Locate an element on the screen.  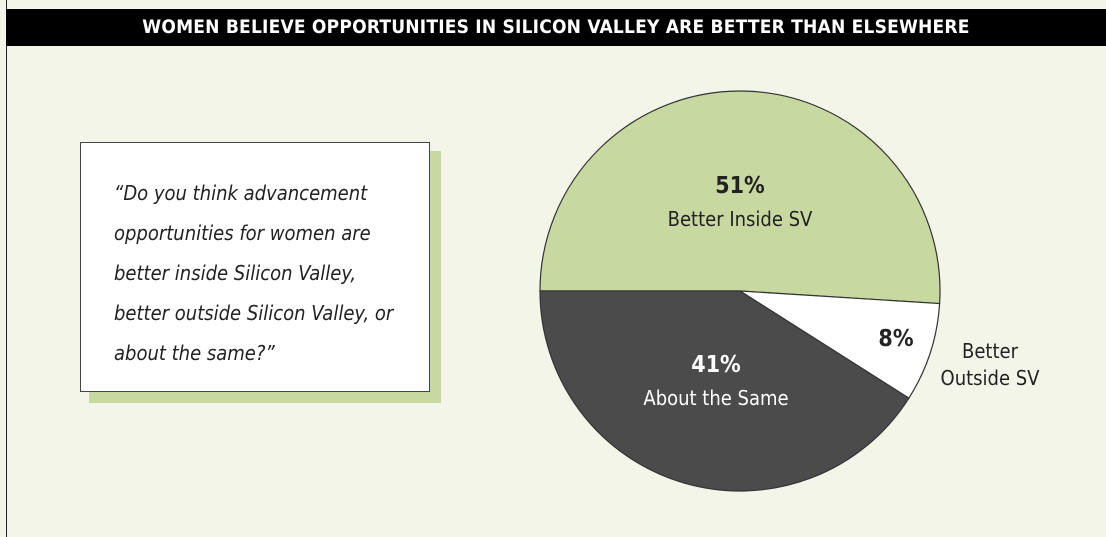
value-label: 8% is located at coordinates (896, 339).